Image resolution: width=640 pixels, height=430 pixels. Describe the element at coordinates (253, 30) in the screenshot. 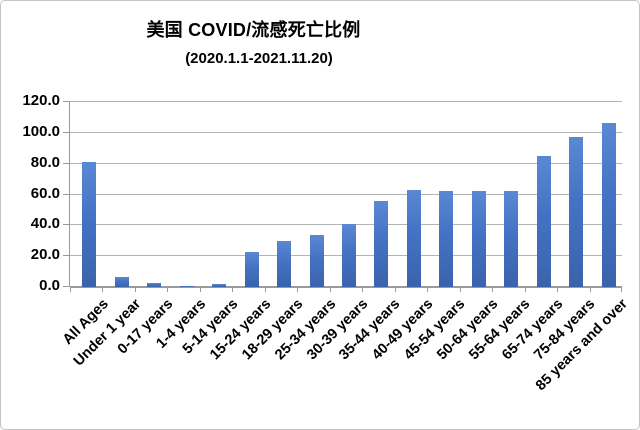

I see `chart-title: 美国 COVID/流感死亡比例` at that location.